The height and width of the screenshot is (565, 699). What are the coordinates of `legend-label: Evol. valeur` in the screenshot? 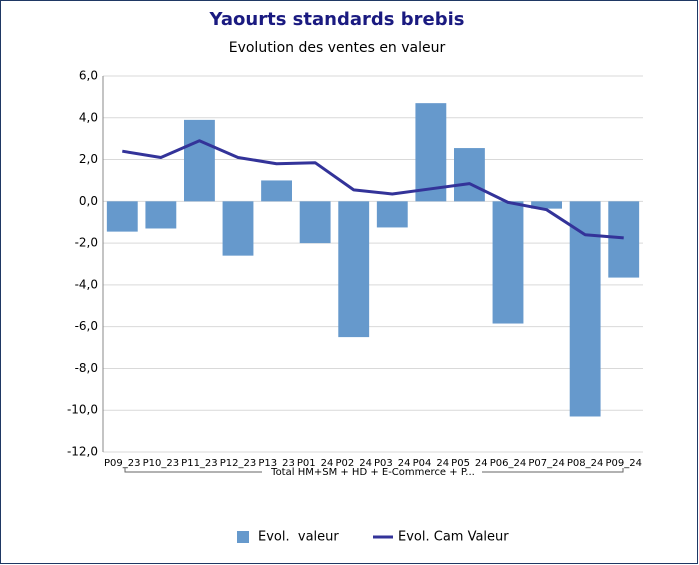 It's located at (298, 537).